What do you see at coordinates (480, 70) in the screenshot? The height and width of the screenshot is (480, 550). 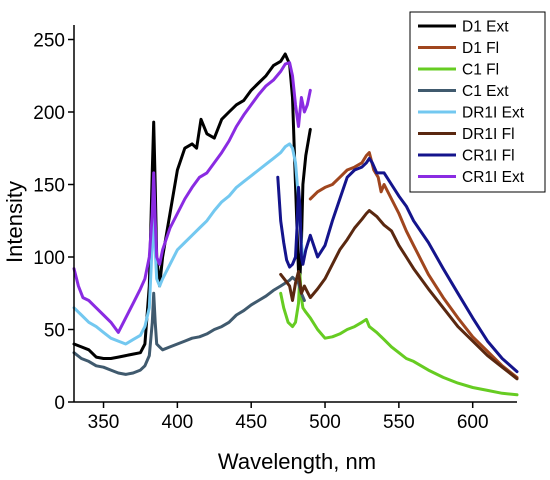 I see `legend-label: C1 Fl` at bounding box center [480, 70].